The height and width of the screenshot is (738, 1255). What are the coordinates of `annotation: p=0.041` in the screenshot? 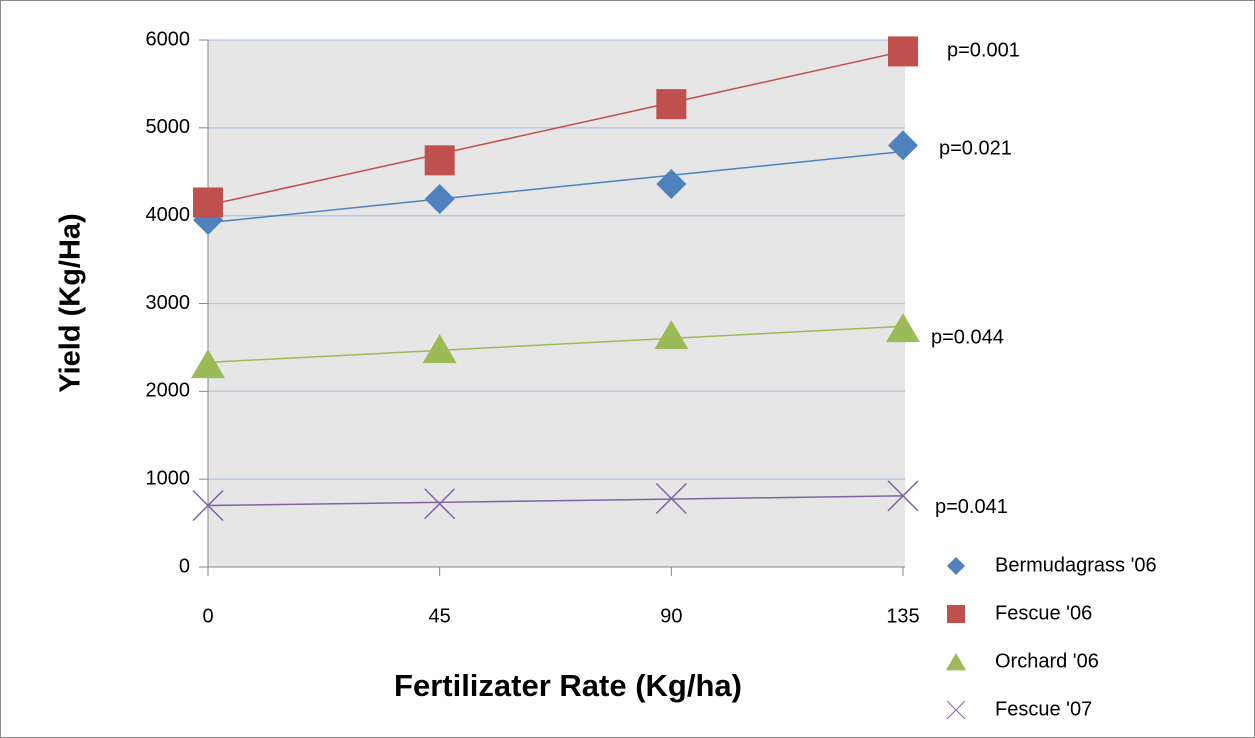 It's located at (971, 507).